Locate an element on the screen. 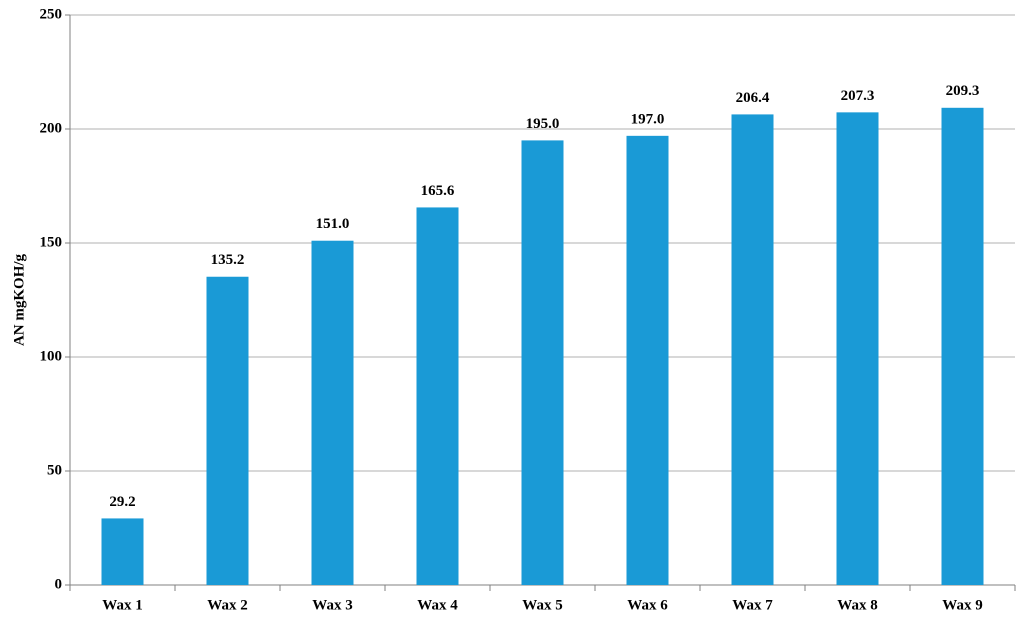  y-tick-label: 0 is located at coordinates (59, 584).